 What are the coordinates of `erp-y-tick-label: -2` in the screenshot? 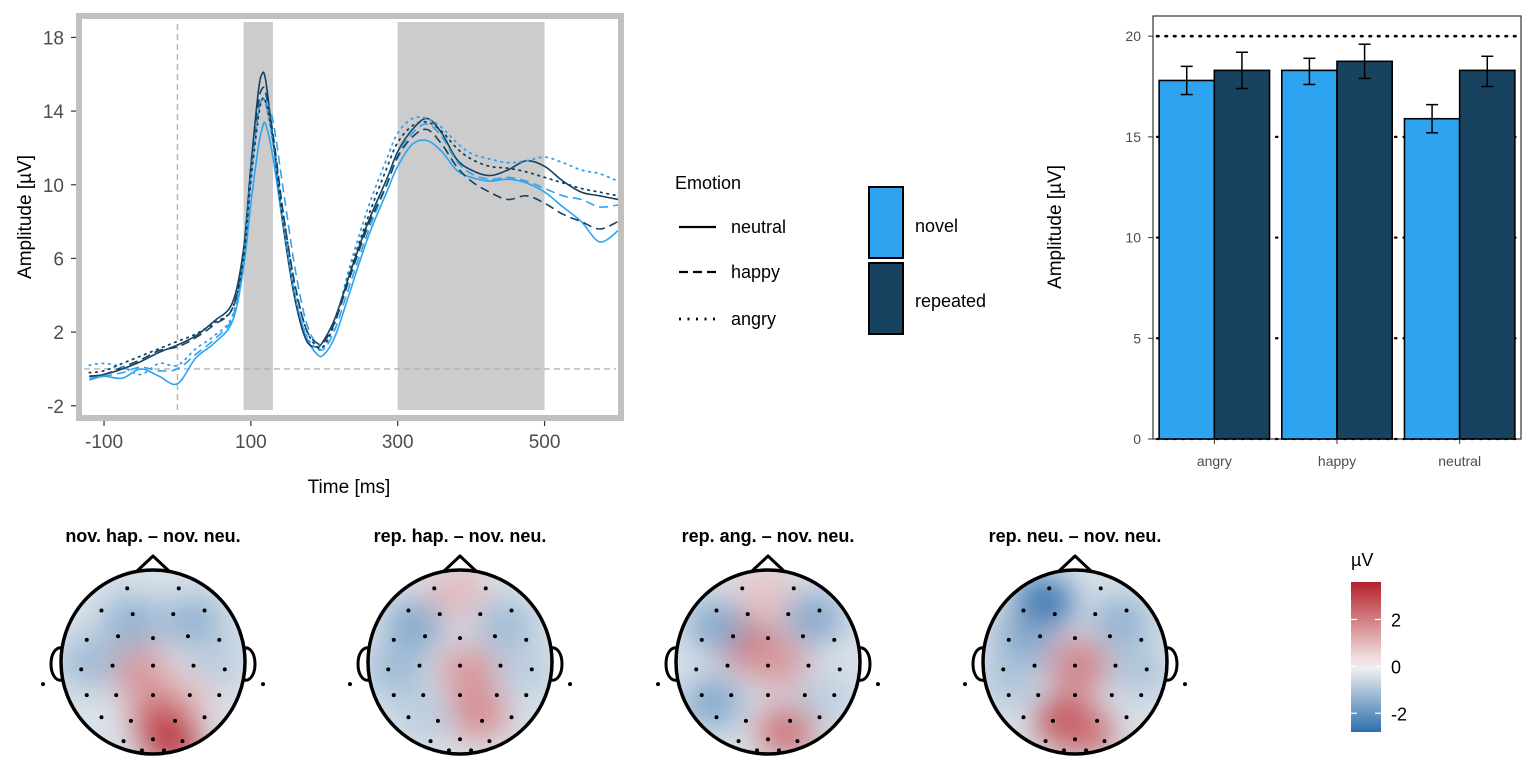 It's located at (55, 407).